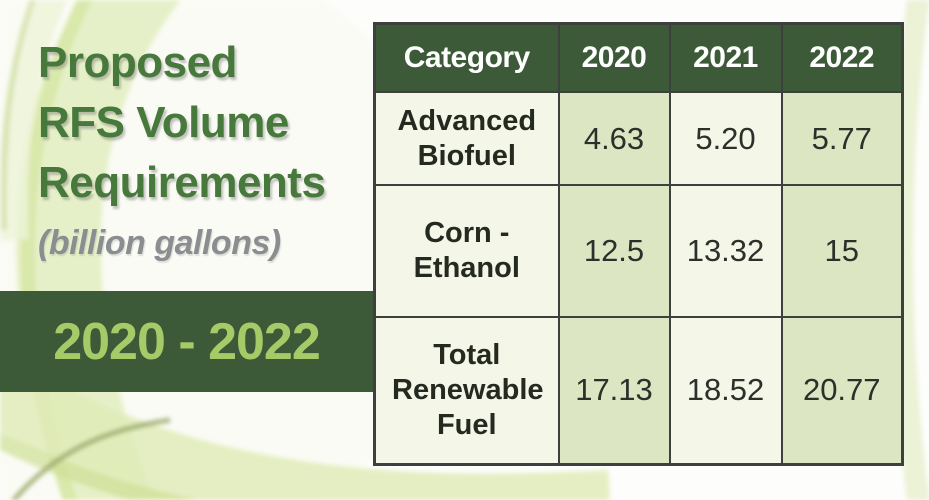  What do you see at coordinates (842, 251) in the screenshot?
I see `value-cell-2022: 15` at bounding box center [842, 251].